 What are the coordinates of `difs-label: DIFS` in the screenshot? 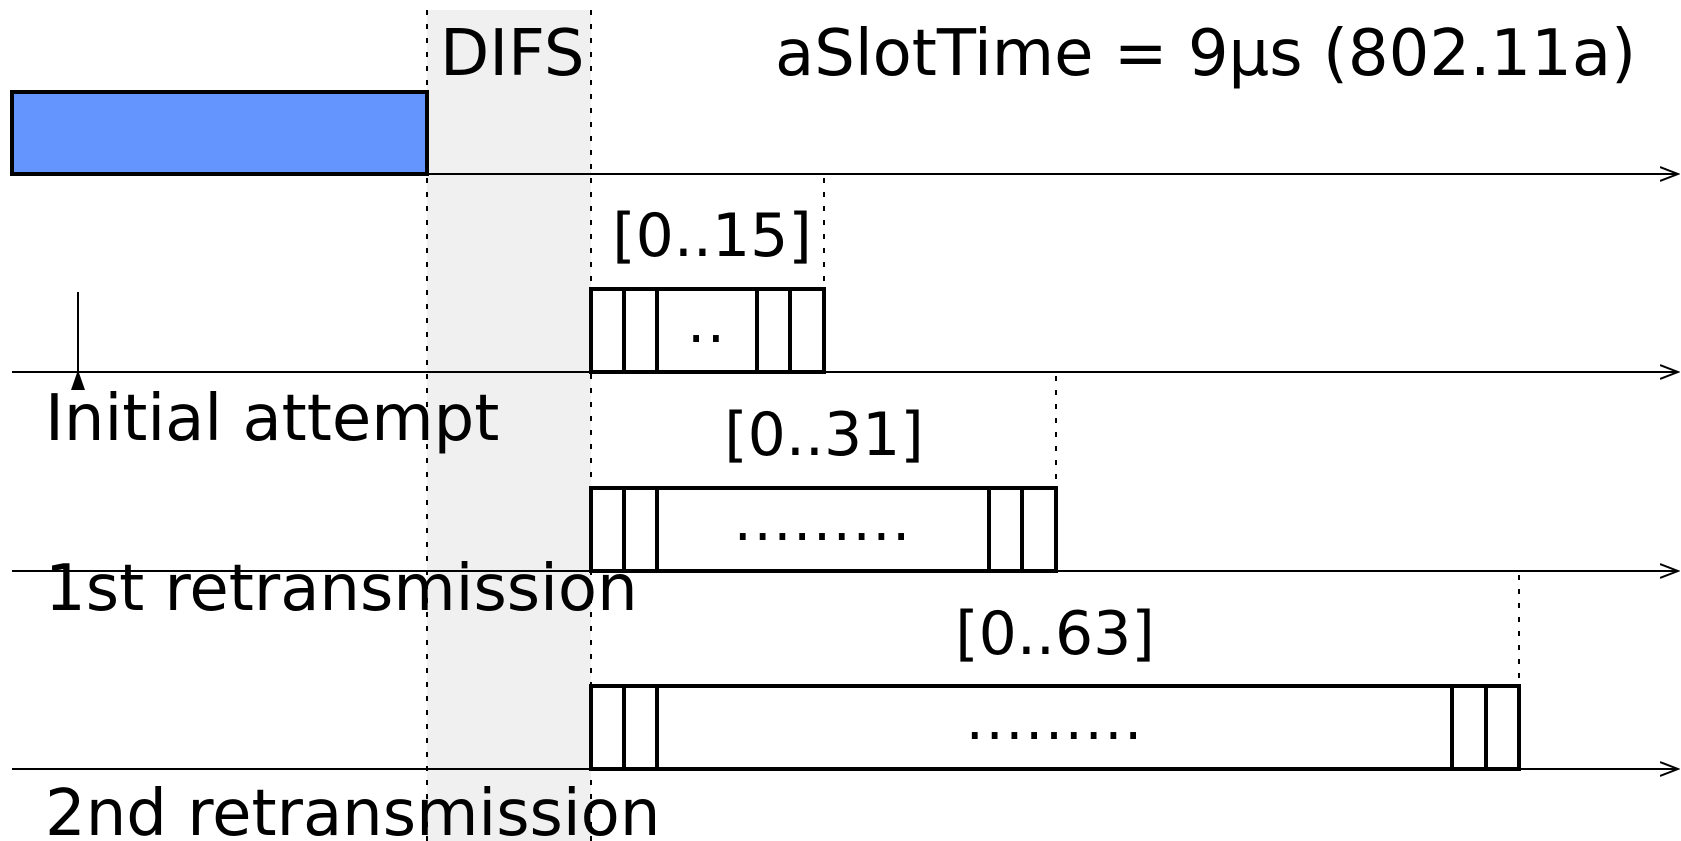 It's located at (512, 54).